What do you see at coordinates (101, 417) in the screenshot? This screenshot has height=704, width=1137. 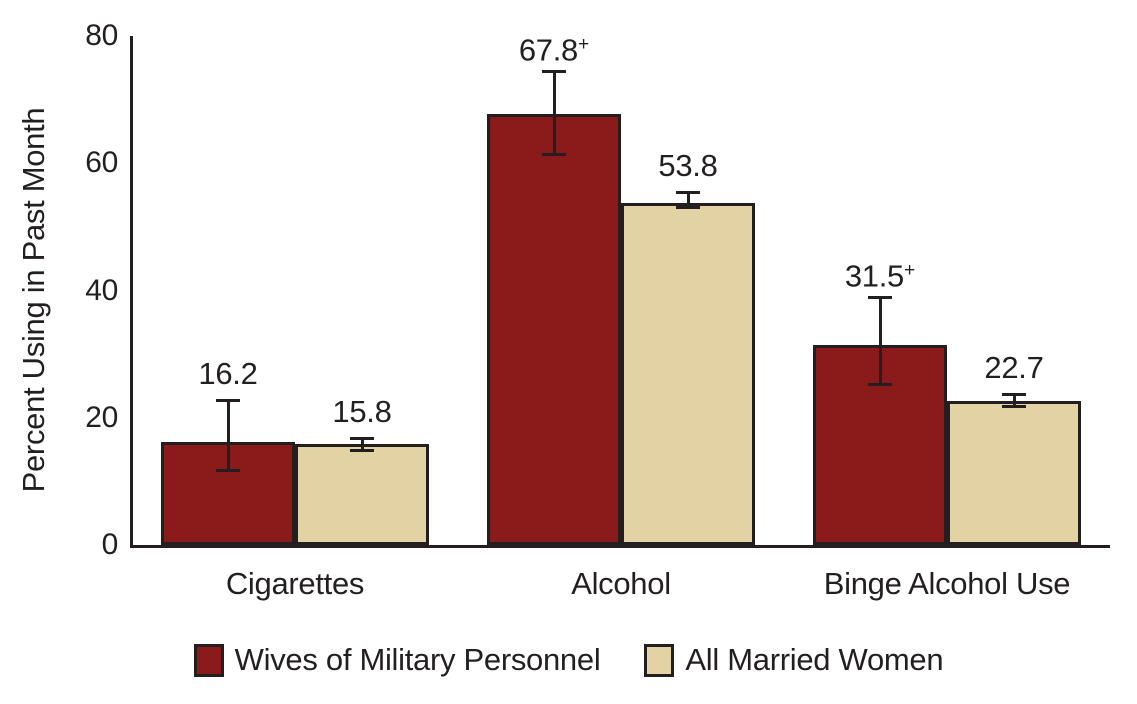 I see `y-tick-label: 20` at bounding box center [101, 417].